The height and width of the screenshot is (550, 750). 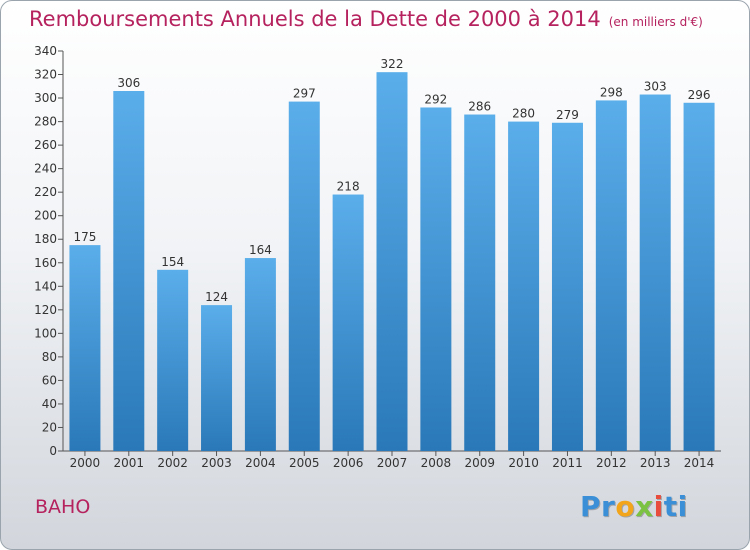 I want to click on y-tick-label: 320, so click(x=45, y=75).